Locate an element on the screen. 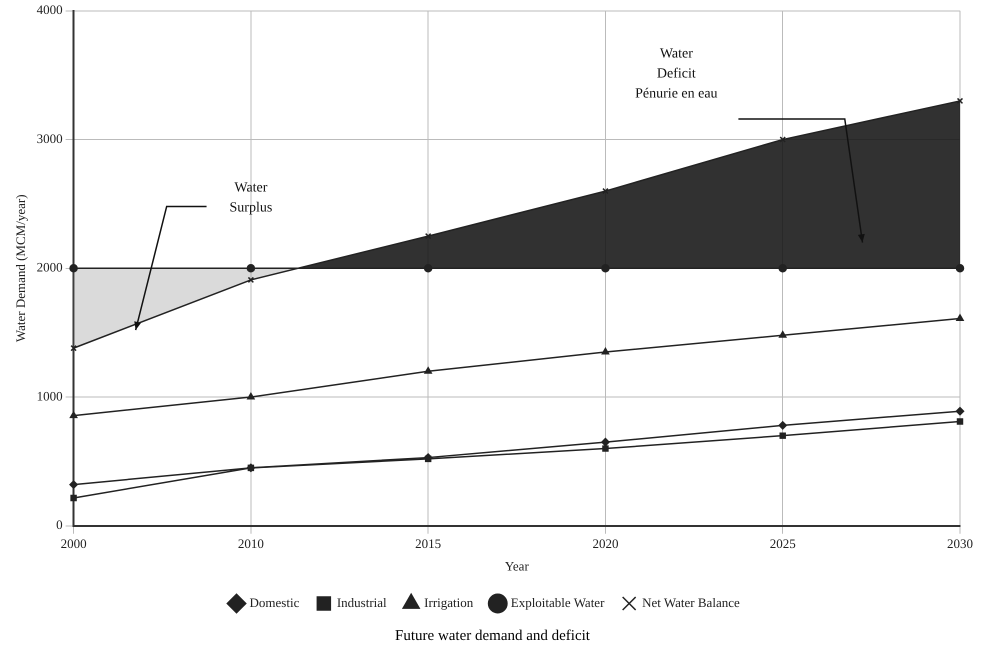  y-tick-label: 2000 is located at coordinates (49, 267).